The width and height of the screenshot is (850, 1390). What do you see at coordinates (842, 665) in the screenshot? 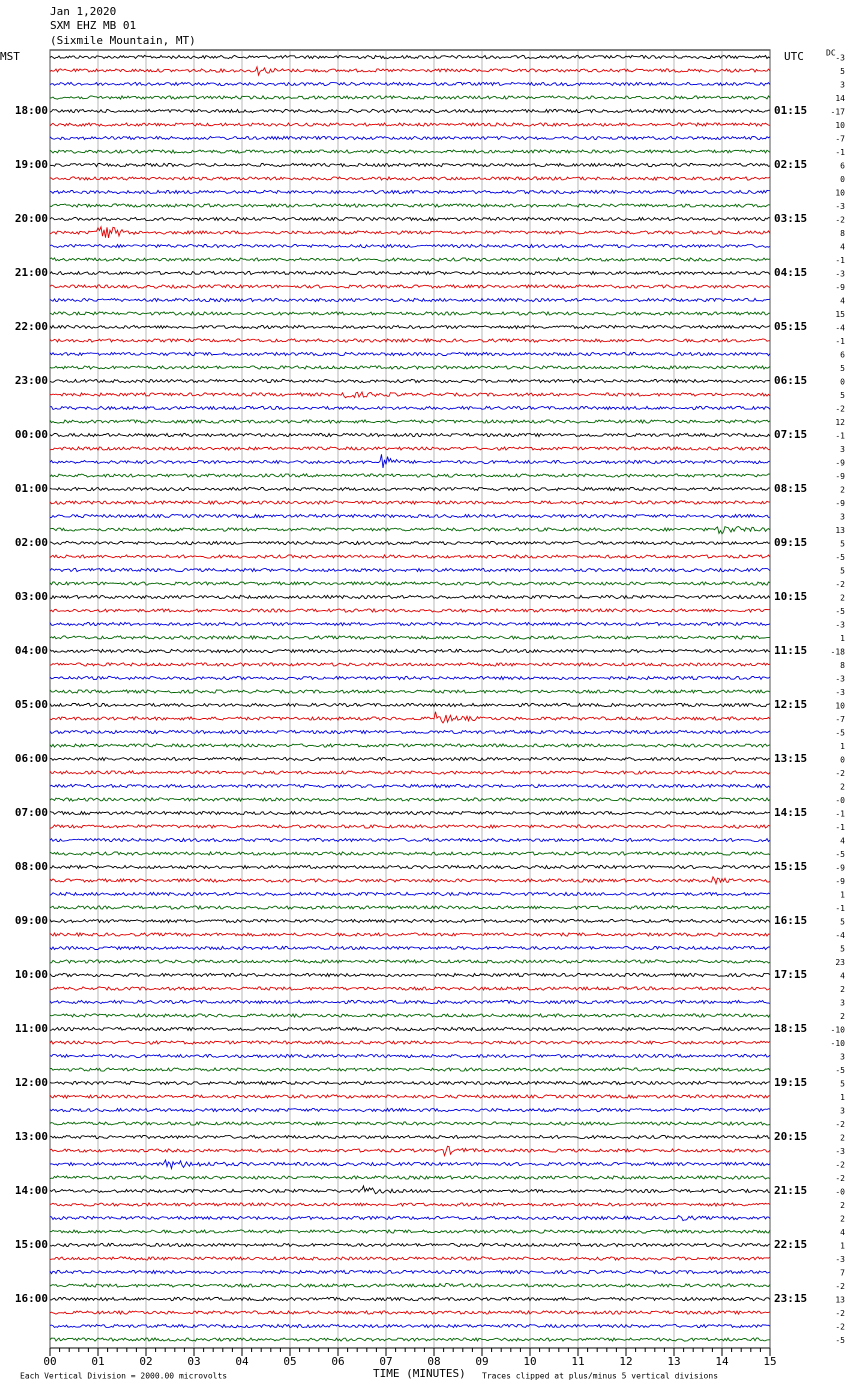
I see `dc-offset: 8` at bounding box center [842, 665].